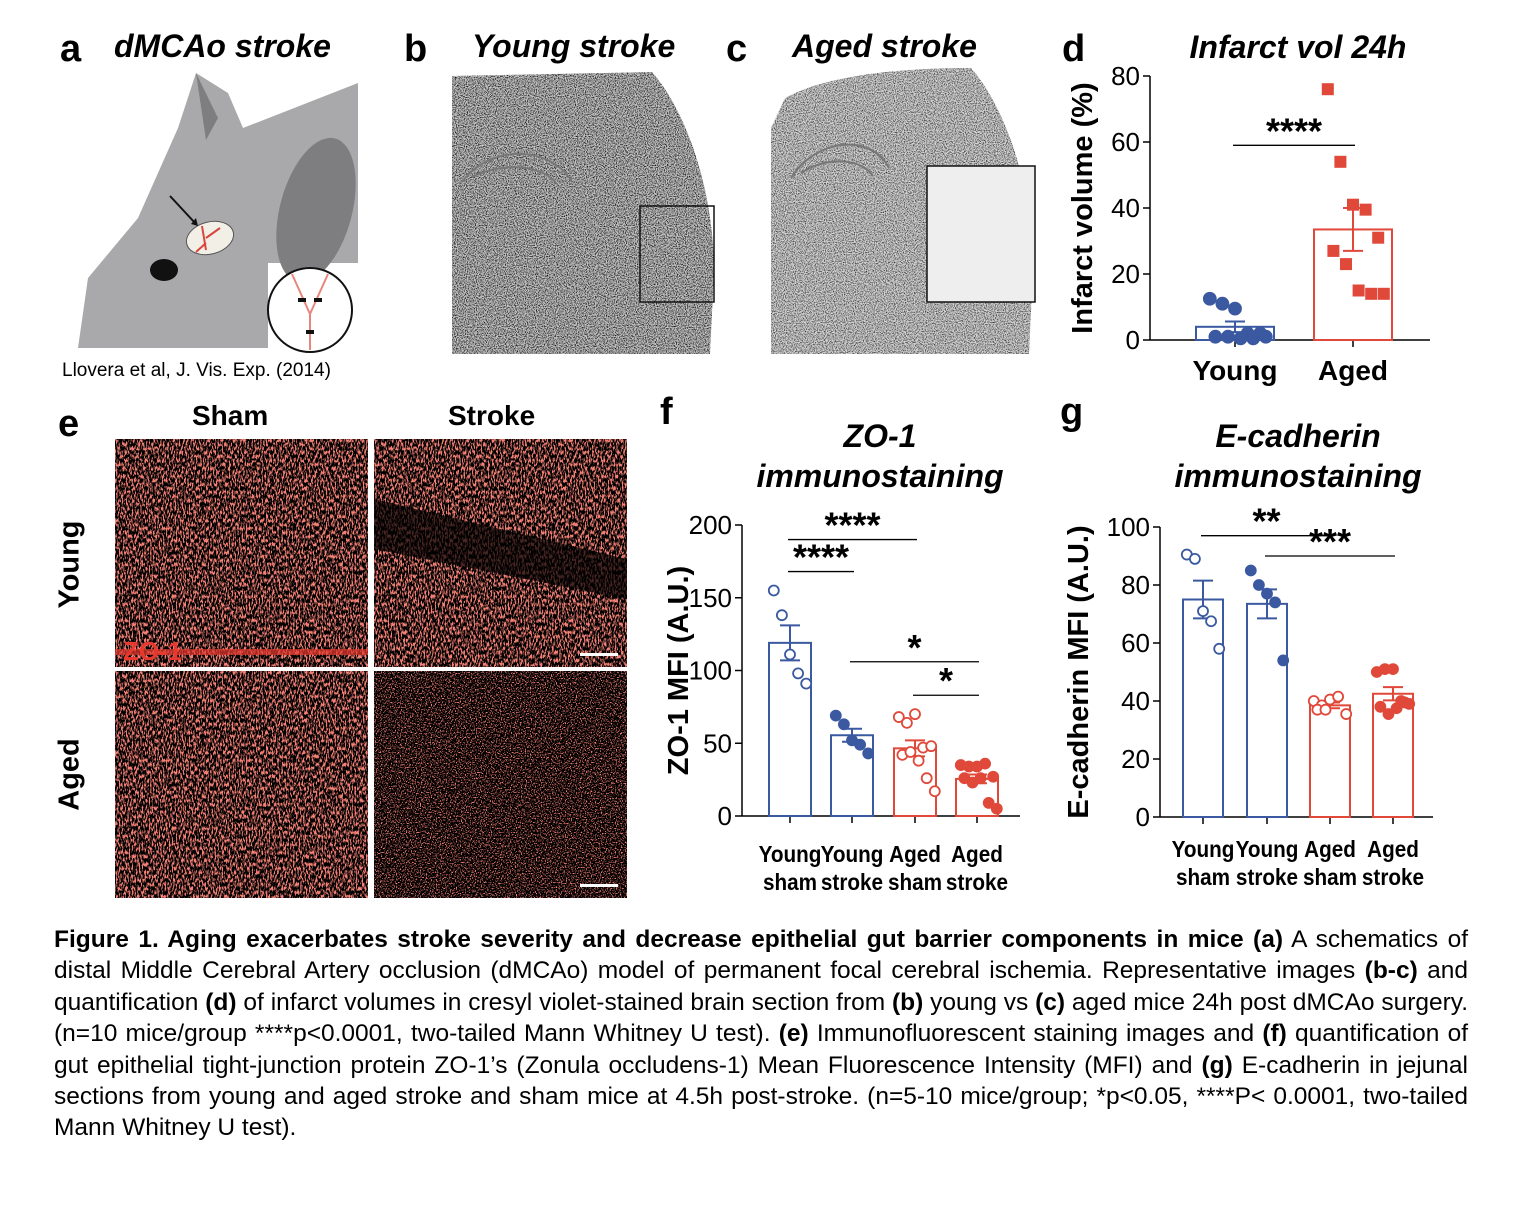 Image resolution: width=1536 pixels, height=1210 pixels. Describe the element at coordinates (1125, 76) in the screenshot. I see `y-tick-label: 80` at that location.